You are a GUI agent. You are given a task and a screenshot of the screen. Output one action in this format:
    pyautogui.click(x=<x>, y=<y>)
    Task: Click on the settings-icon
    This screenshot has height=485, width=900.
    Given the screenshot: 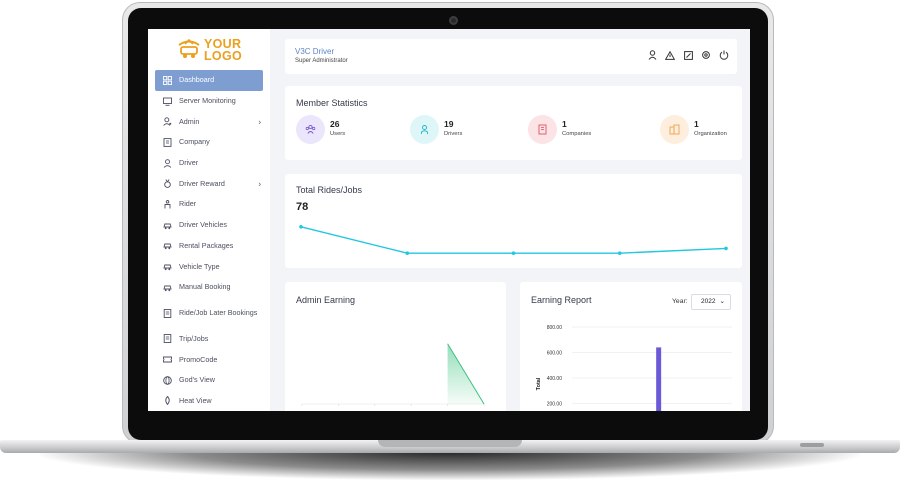 What is the action you would take?
    pyautogui.click(x=706, y=55)
    